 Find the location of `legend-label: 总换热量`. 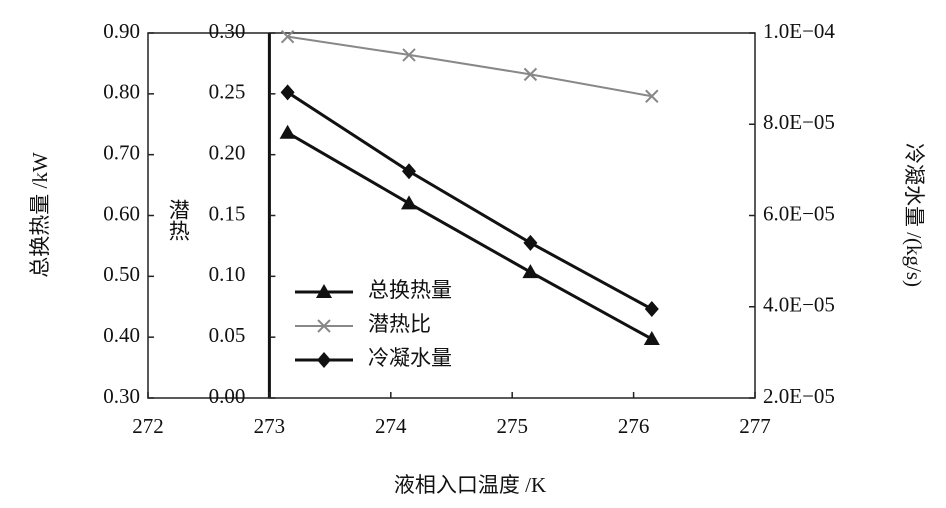

legend-label: 总换热量 is located at coordinates (410, 290).